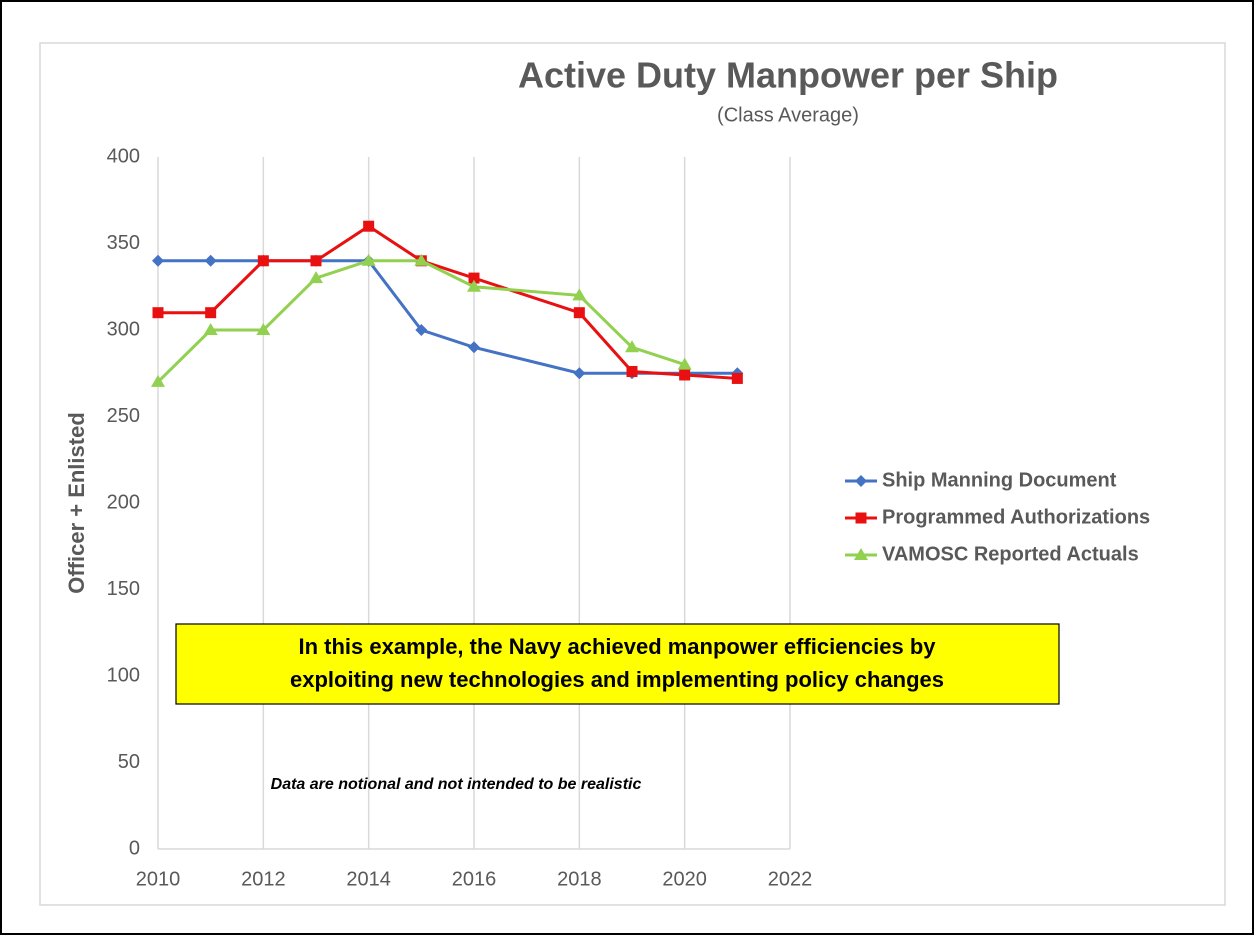 Image resolution: width=1254 pixels, height=935 pixels. Describe the element at coordinates (788, 75) in the screenshot. I see `chart-title: Active Duty Manpower per Ship` at that location.